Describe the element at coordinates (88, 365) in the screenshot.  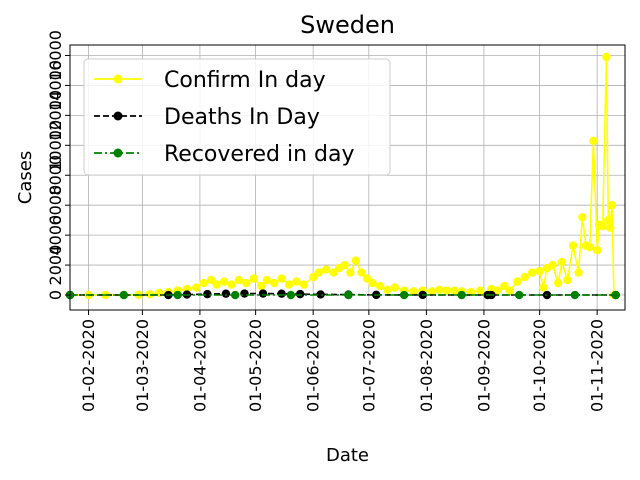
I see `x-tick-label: 01-02-2020` at that location.